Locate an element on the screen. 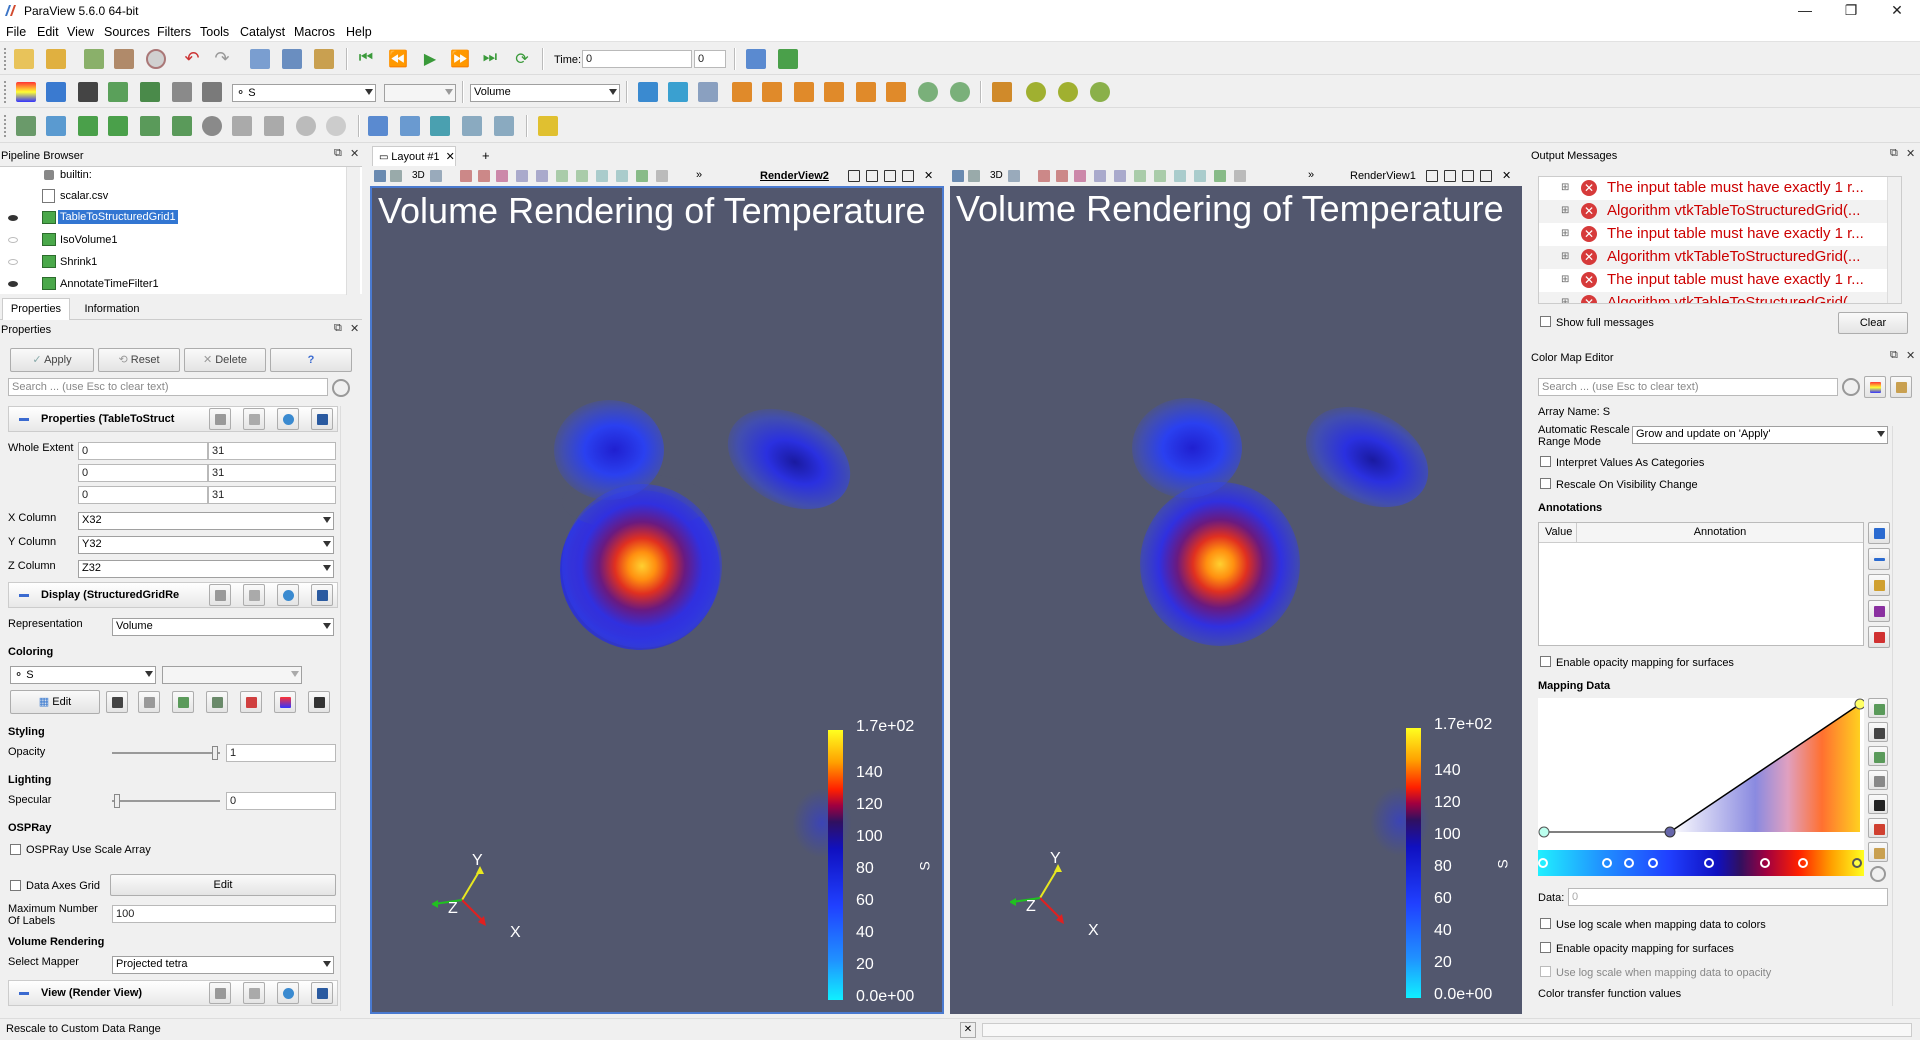 The height and width of the screenshot is (1040, 1920). select-mapper-combo: Projected tetra is located at coordinates (223, 965).